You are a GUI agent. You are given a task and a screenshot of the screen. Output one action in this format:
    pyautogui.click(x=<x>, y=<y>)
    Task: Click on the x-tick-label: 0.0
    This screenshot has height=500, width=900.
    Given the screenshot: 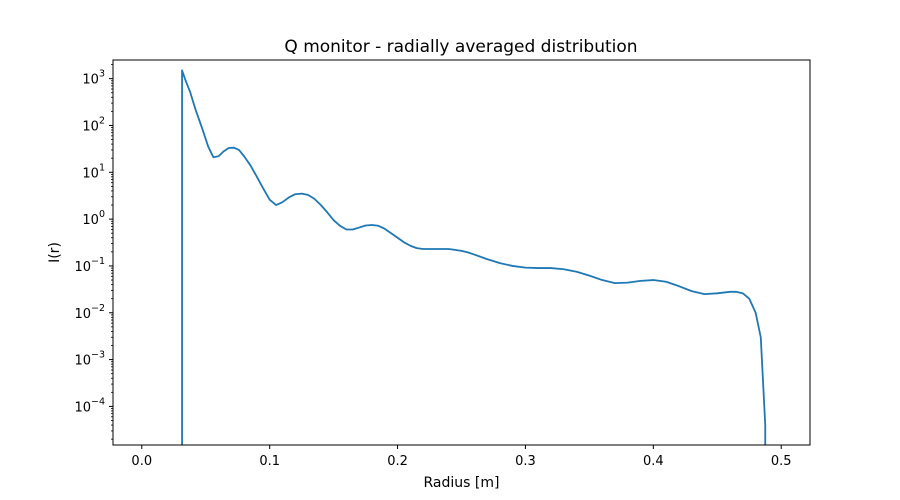 What is the action you would take?
    pyautogui.click(x=141, y=461)
    